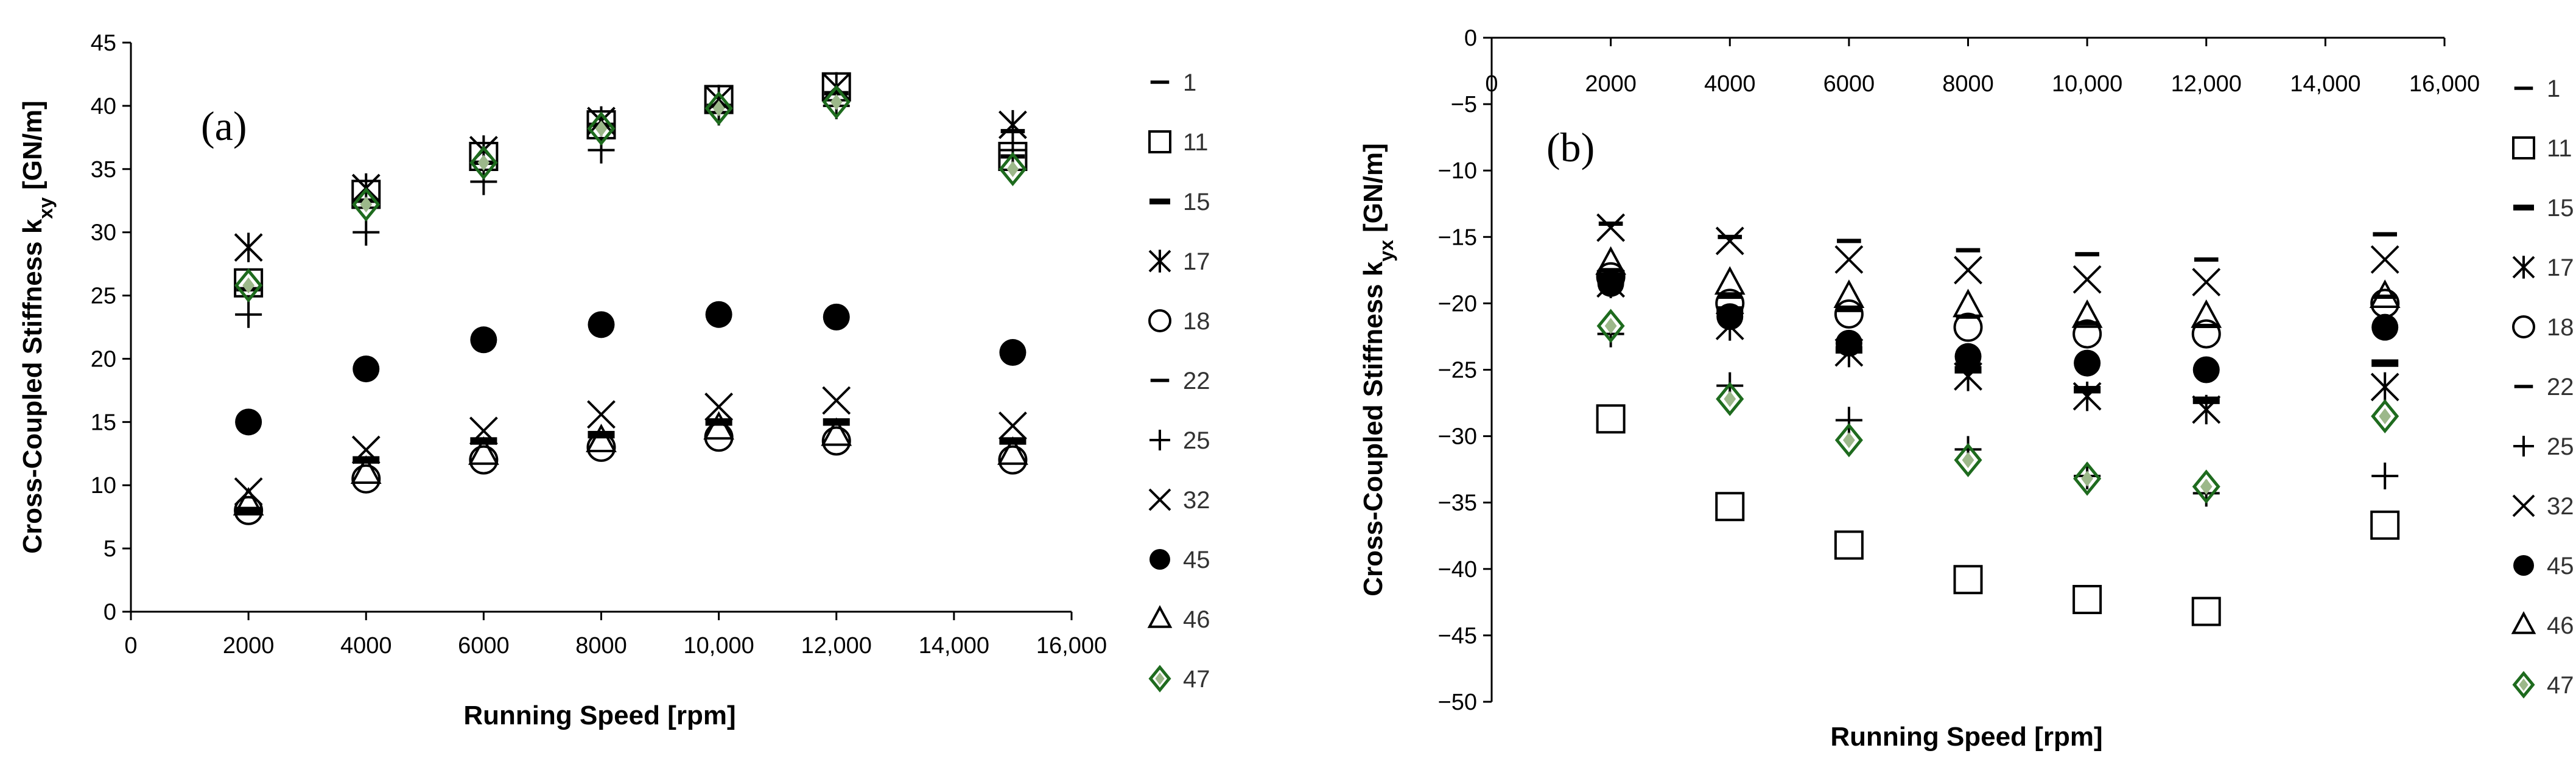  What do you see at coordinates (1189, 82) in the screenshot?
I see `legend-label-1: 1` at bounding box center [1189, 82].